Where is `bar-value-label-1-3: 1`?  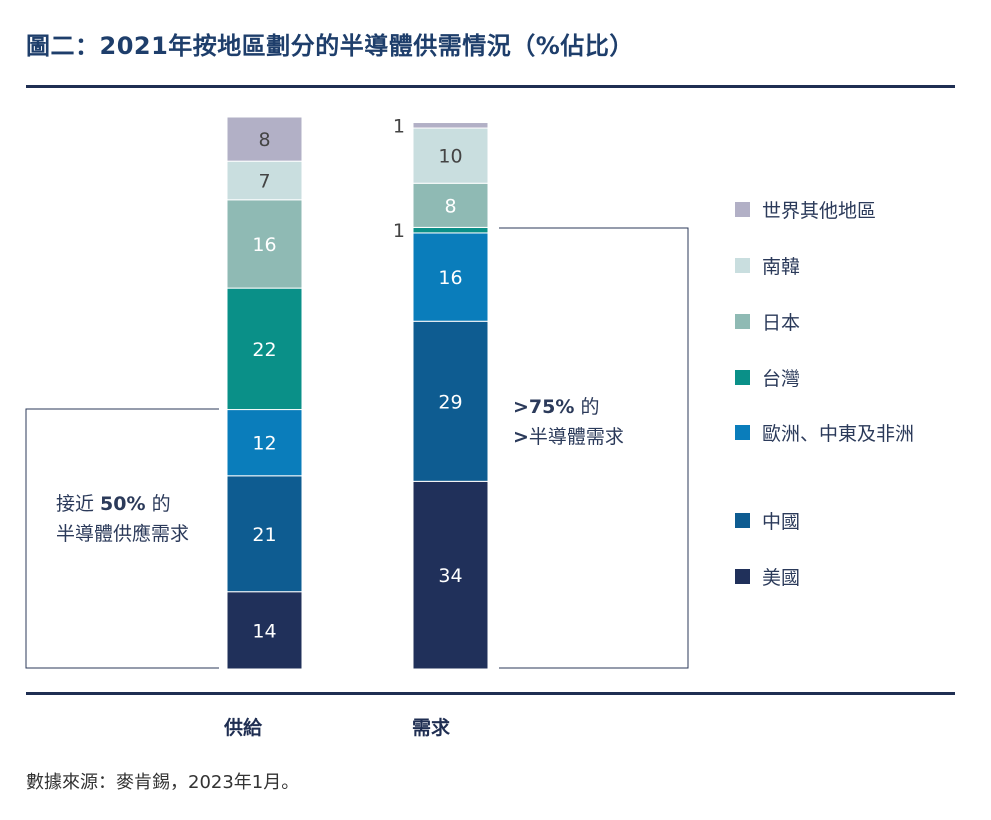 bar-value-label-1-3: 1 is located at coordinates (399, 231).